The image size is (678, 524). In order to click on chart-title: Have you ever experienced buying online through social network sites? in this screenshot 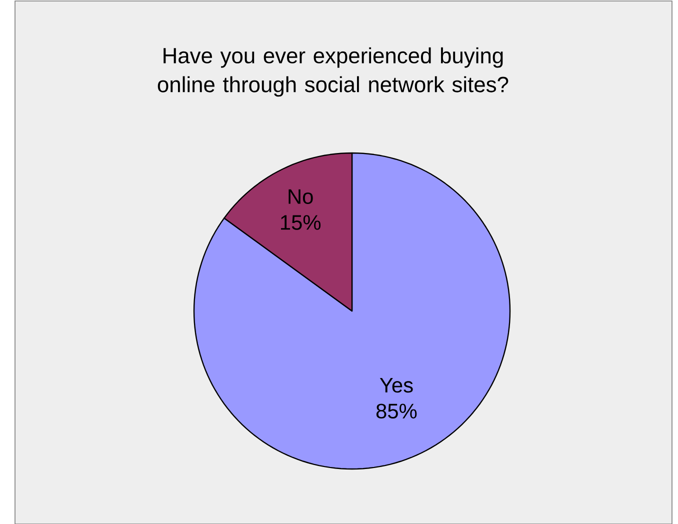, I will do `click(333, 71)`.